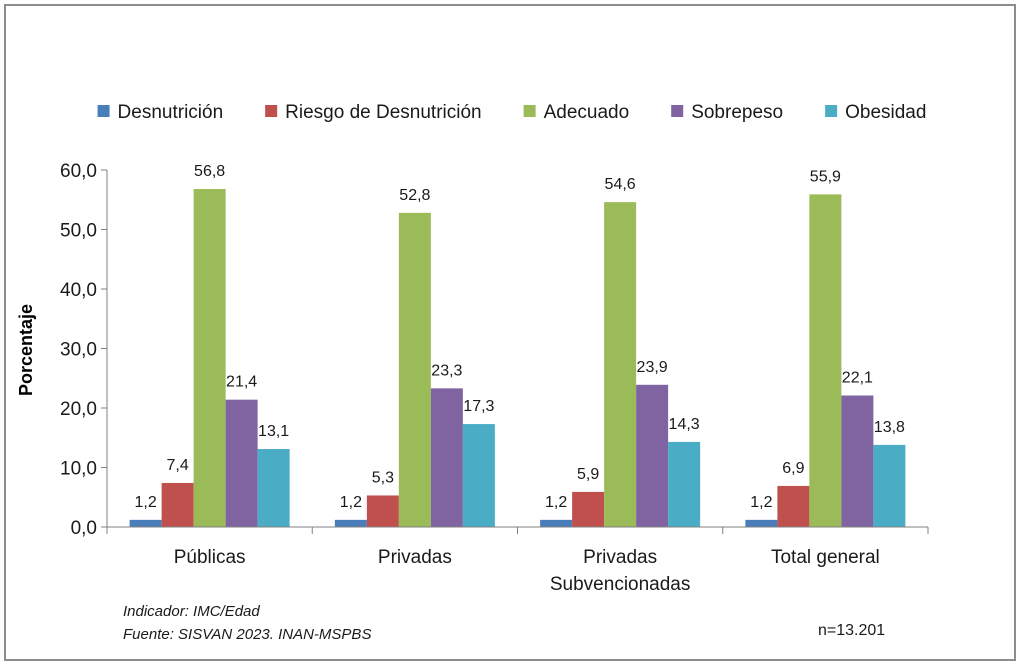  Describe the element at coordinates (652, 367) in the screenshot. I see `data-label: 23,9` at that location.